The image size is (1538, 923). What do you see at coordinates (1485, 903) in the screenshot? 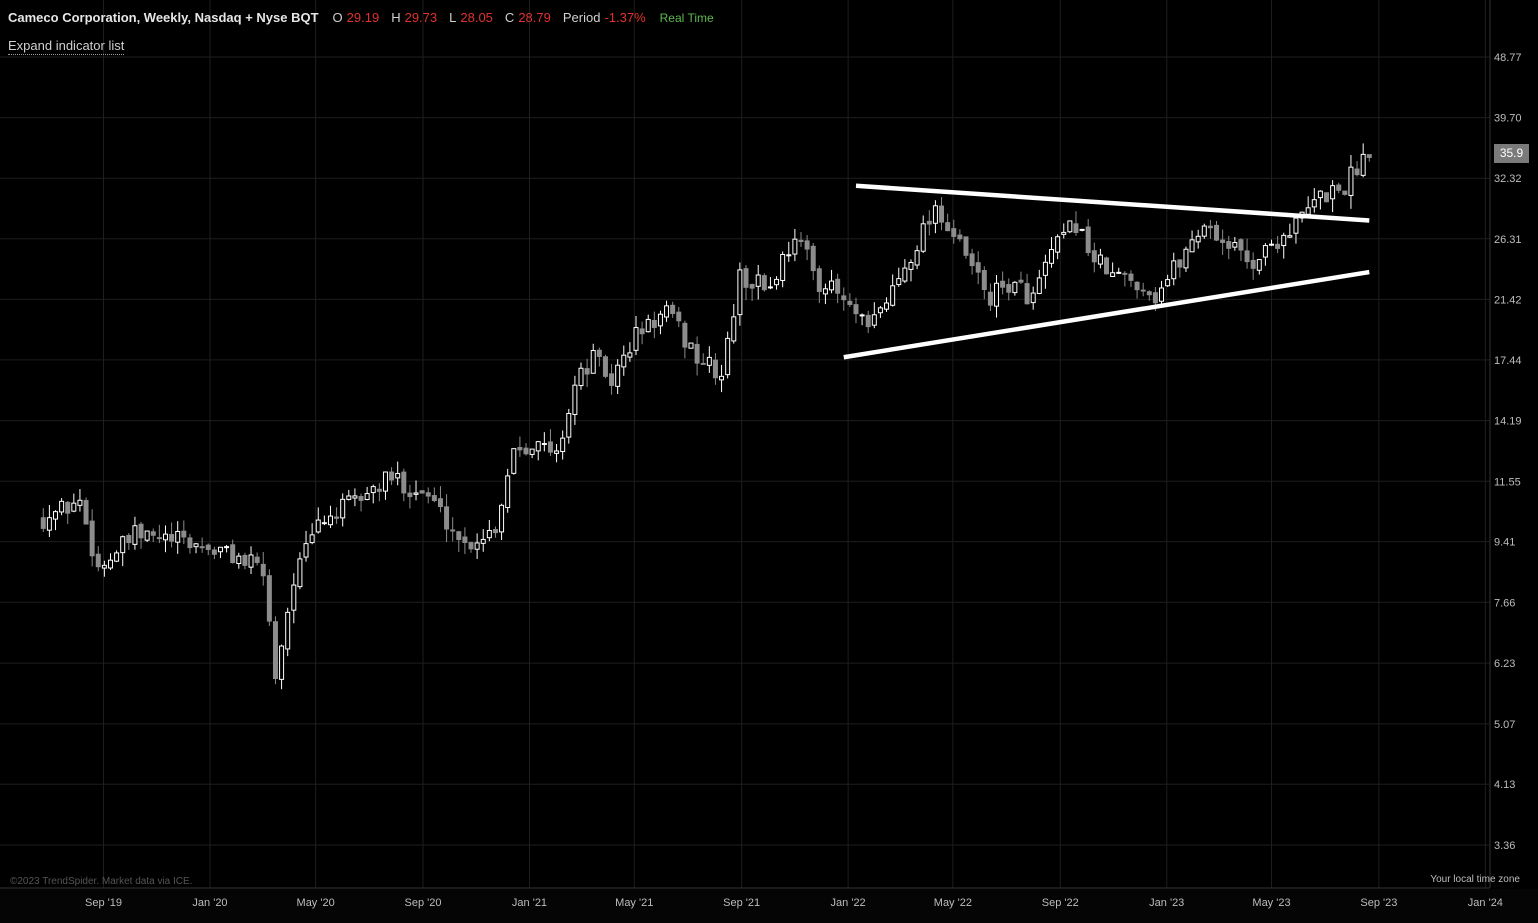
I see `x-tick-label: Jan '24` at bounding box center [1485, 903].